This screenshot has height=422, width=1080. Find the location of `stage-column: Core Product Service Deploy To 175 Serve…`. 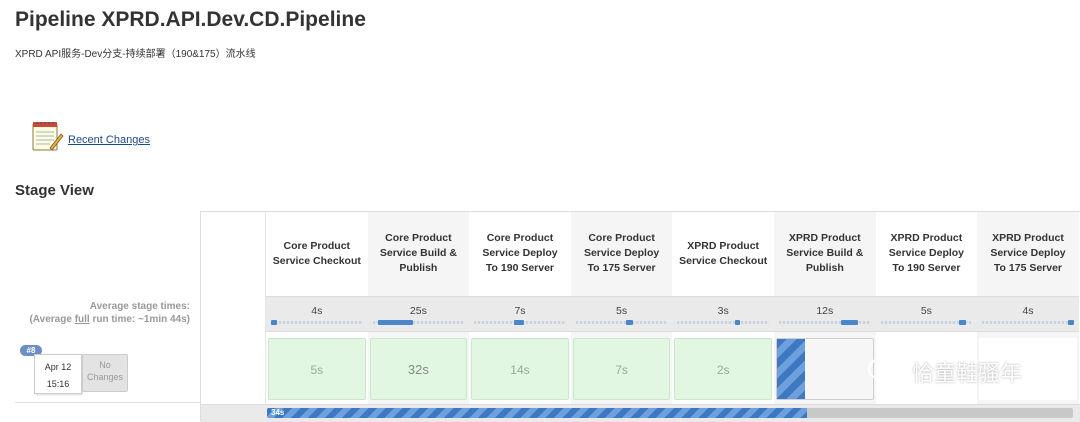

stage-column: Core Product Service Deploy To 175 Serve… is located at coordinates (621, 309).